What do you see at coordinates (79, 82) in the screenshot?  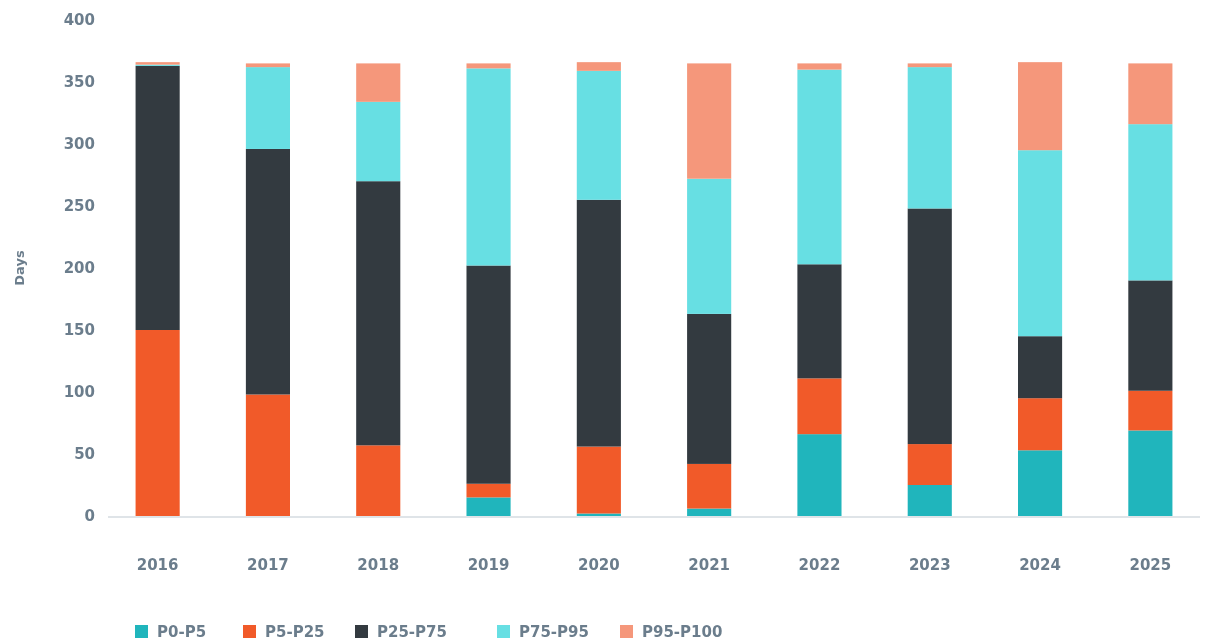 I see `y-tick-label: 350` at bounding box center [79, 82].